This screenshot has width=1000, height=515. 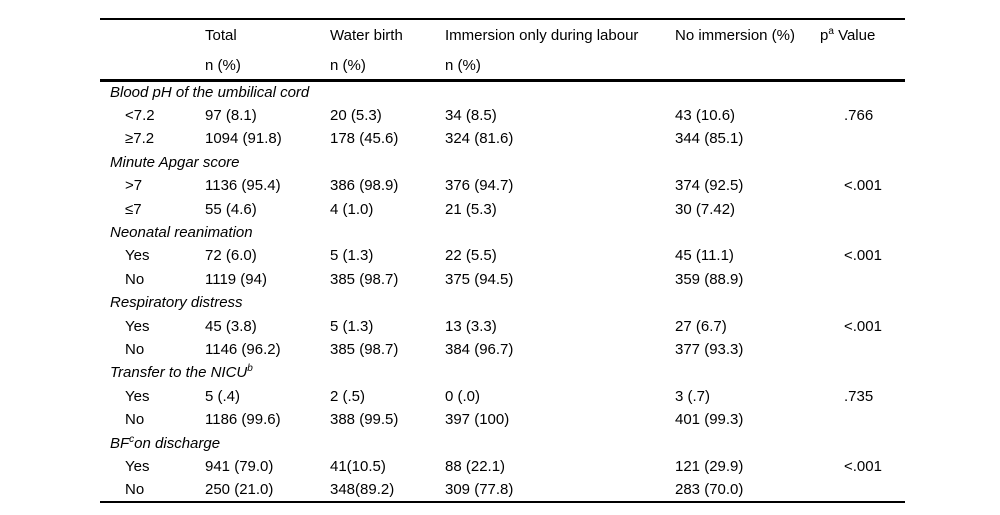 I want to click on section-title-text: Blood pH of the umbilical cord, so click(x=210, y=93).